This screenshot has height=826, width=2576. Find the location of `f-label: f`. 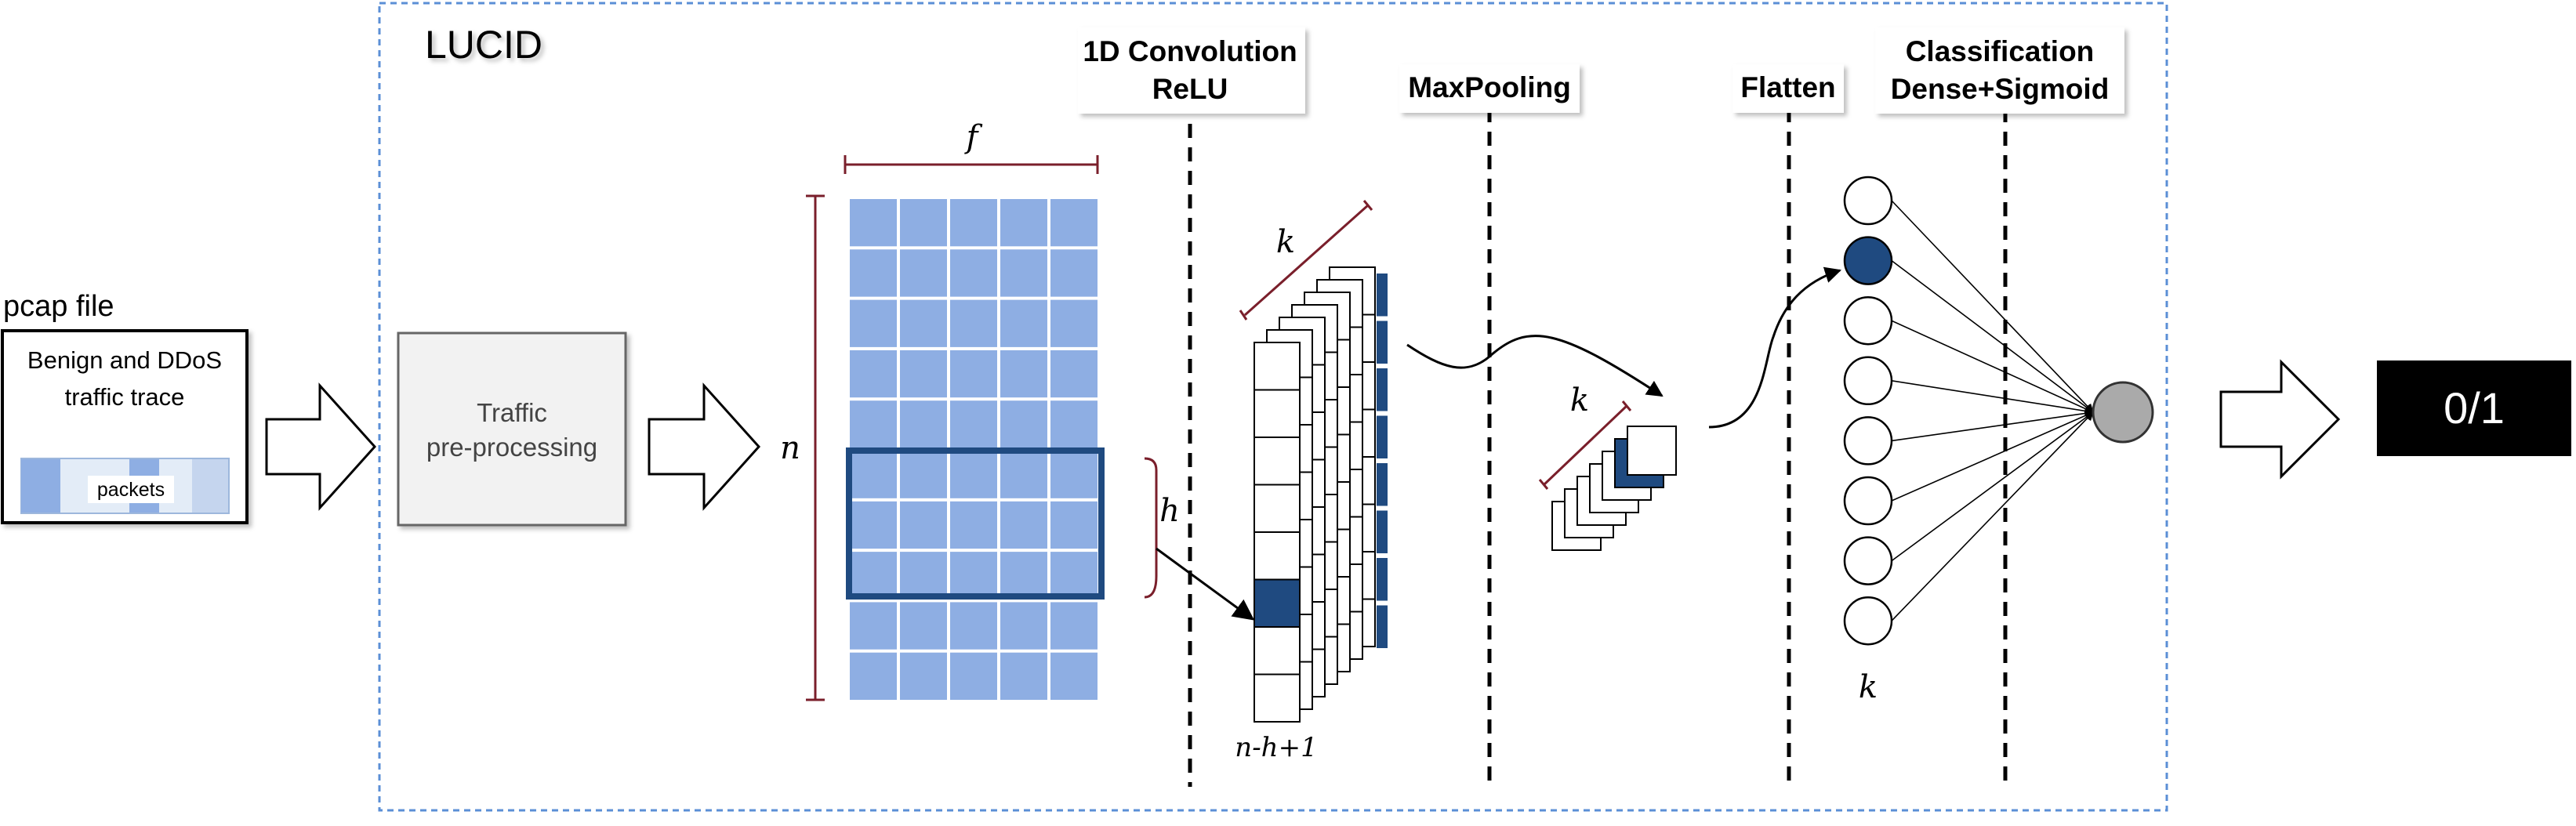

f-label: f is located at coordinates (974, 137).